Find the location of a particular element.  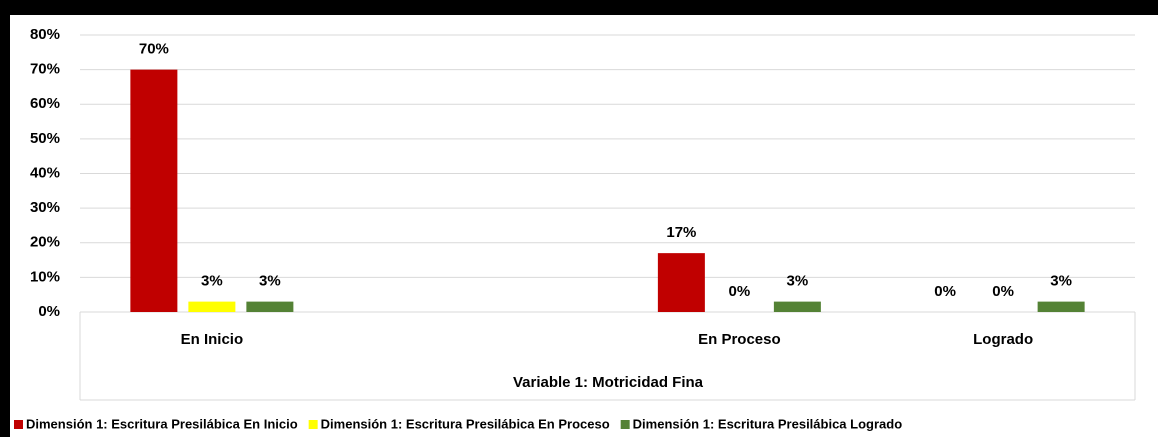

y-tick-label: 50% is located at coordinates (45, 138).